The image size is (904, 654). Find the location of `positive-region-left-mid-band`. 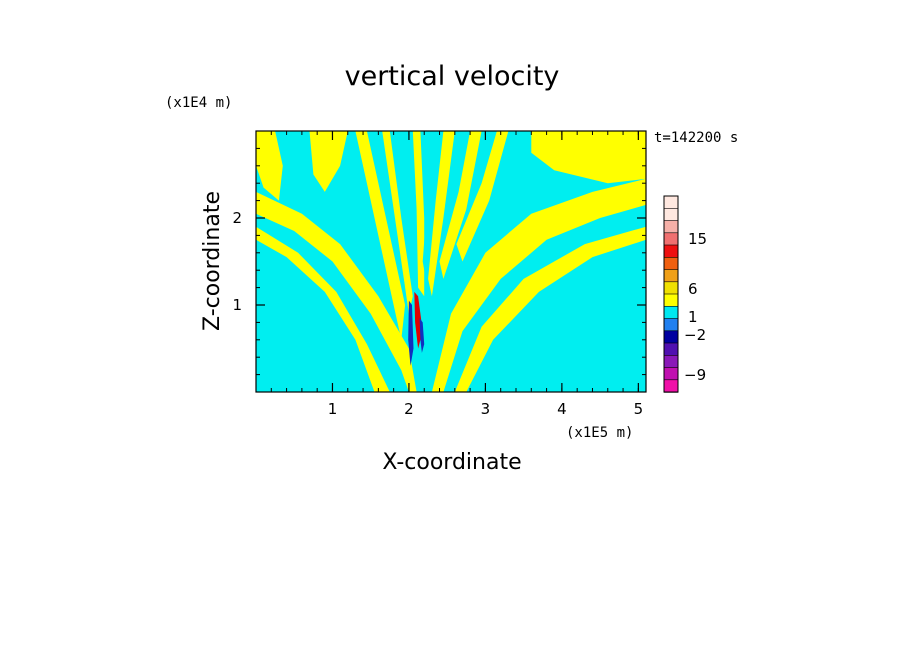

positive-region-left-mid-band is located at coordinates (323, 309).